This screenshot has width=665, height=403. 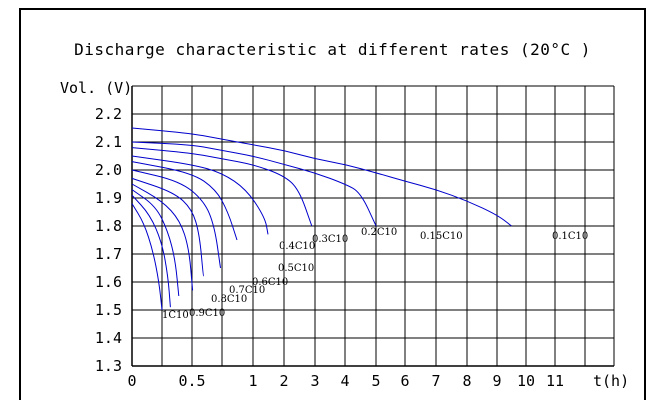 What do you see at coordinates (435, 381) in the screenshot?
I see `x-tick-label: 7` at bounding box center [435, 381].